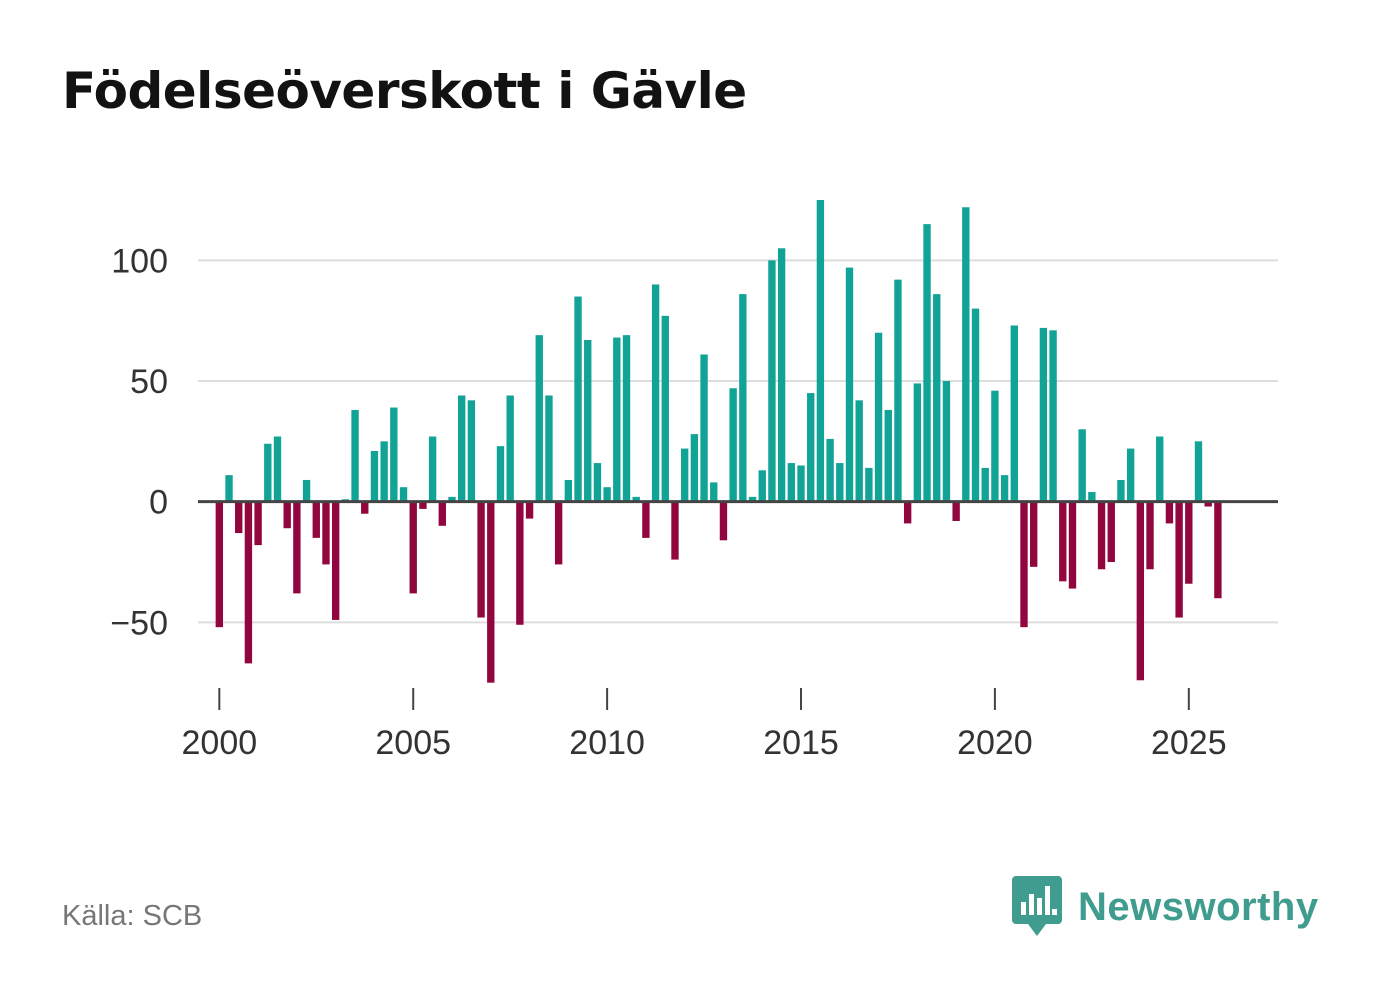 The height and width of the screenshot is (999, 1382). What do you see at coordinates (158, 503) in the screenshot?
I see `y-tick-label: 0` at bounding box center [158, 503].